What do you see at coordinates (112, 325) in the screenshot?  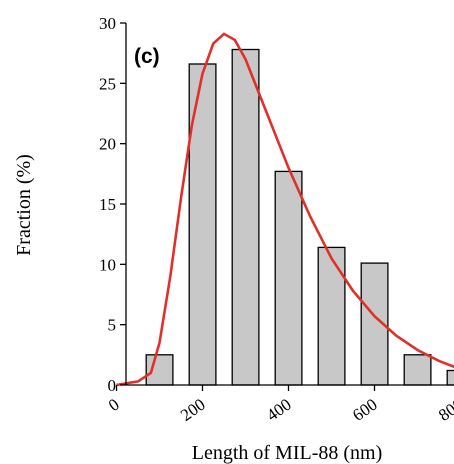 I see `y-tick-label-5: 5` at bounding box center [112, 325].